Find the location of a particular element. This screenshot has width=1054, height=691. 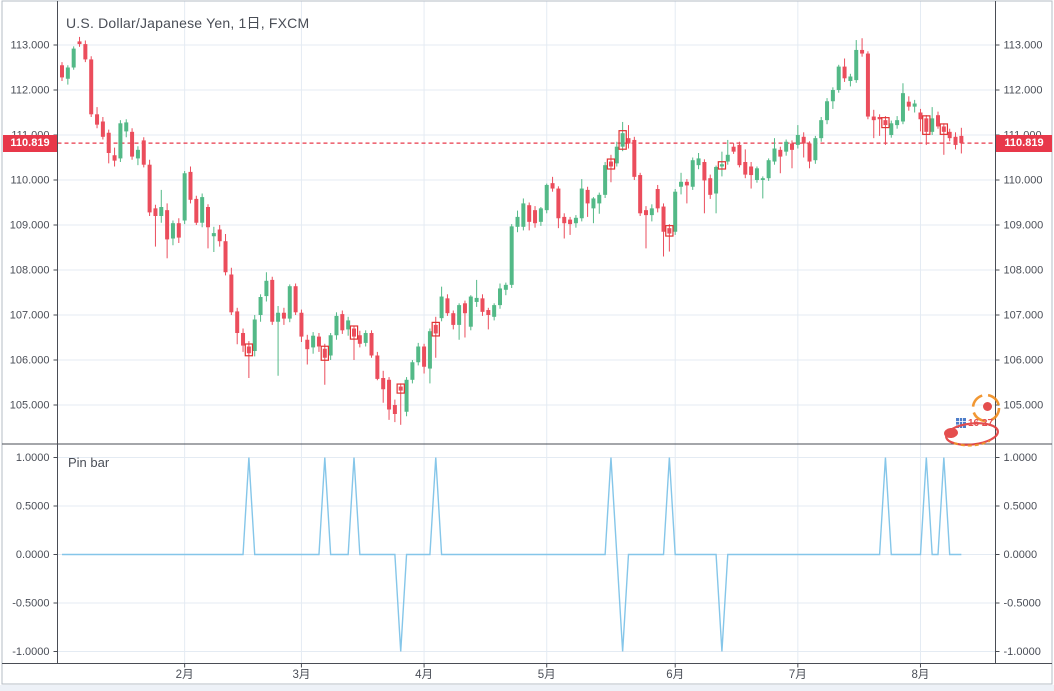

watermark-logo: 16 27 is located at coordinates (972, 420).